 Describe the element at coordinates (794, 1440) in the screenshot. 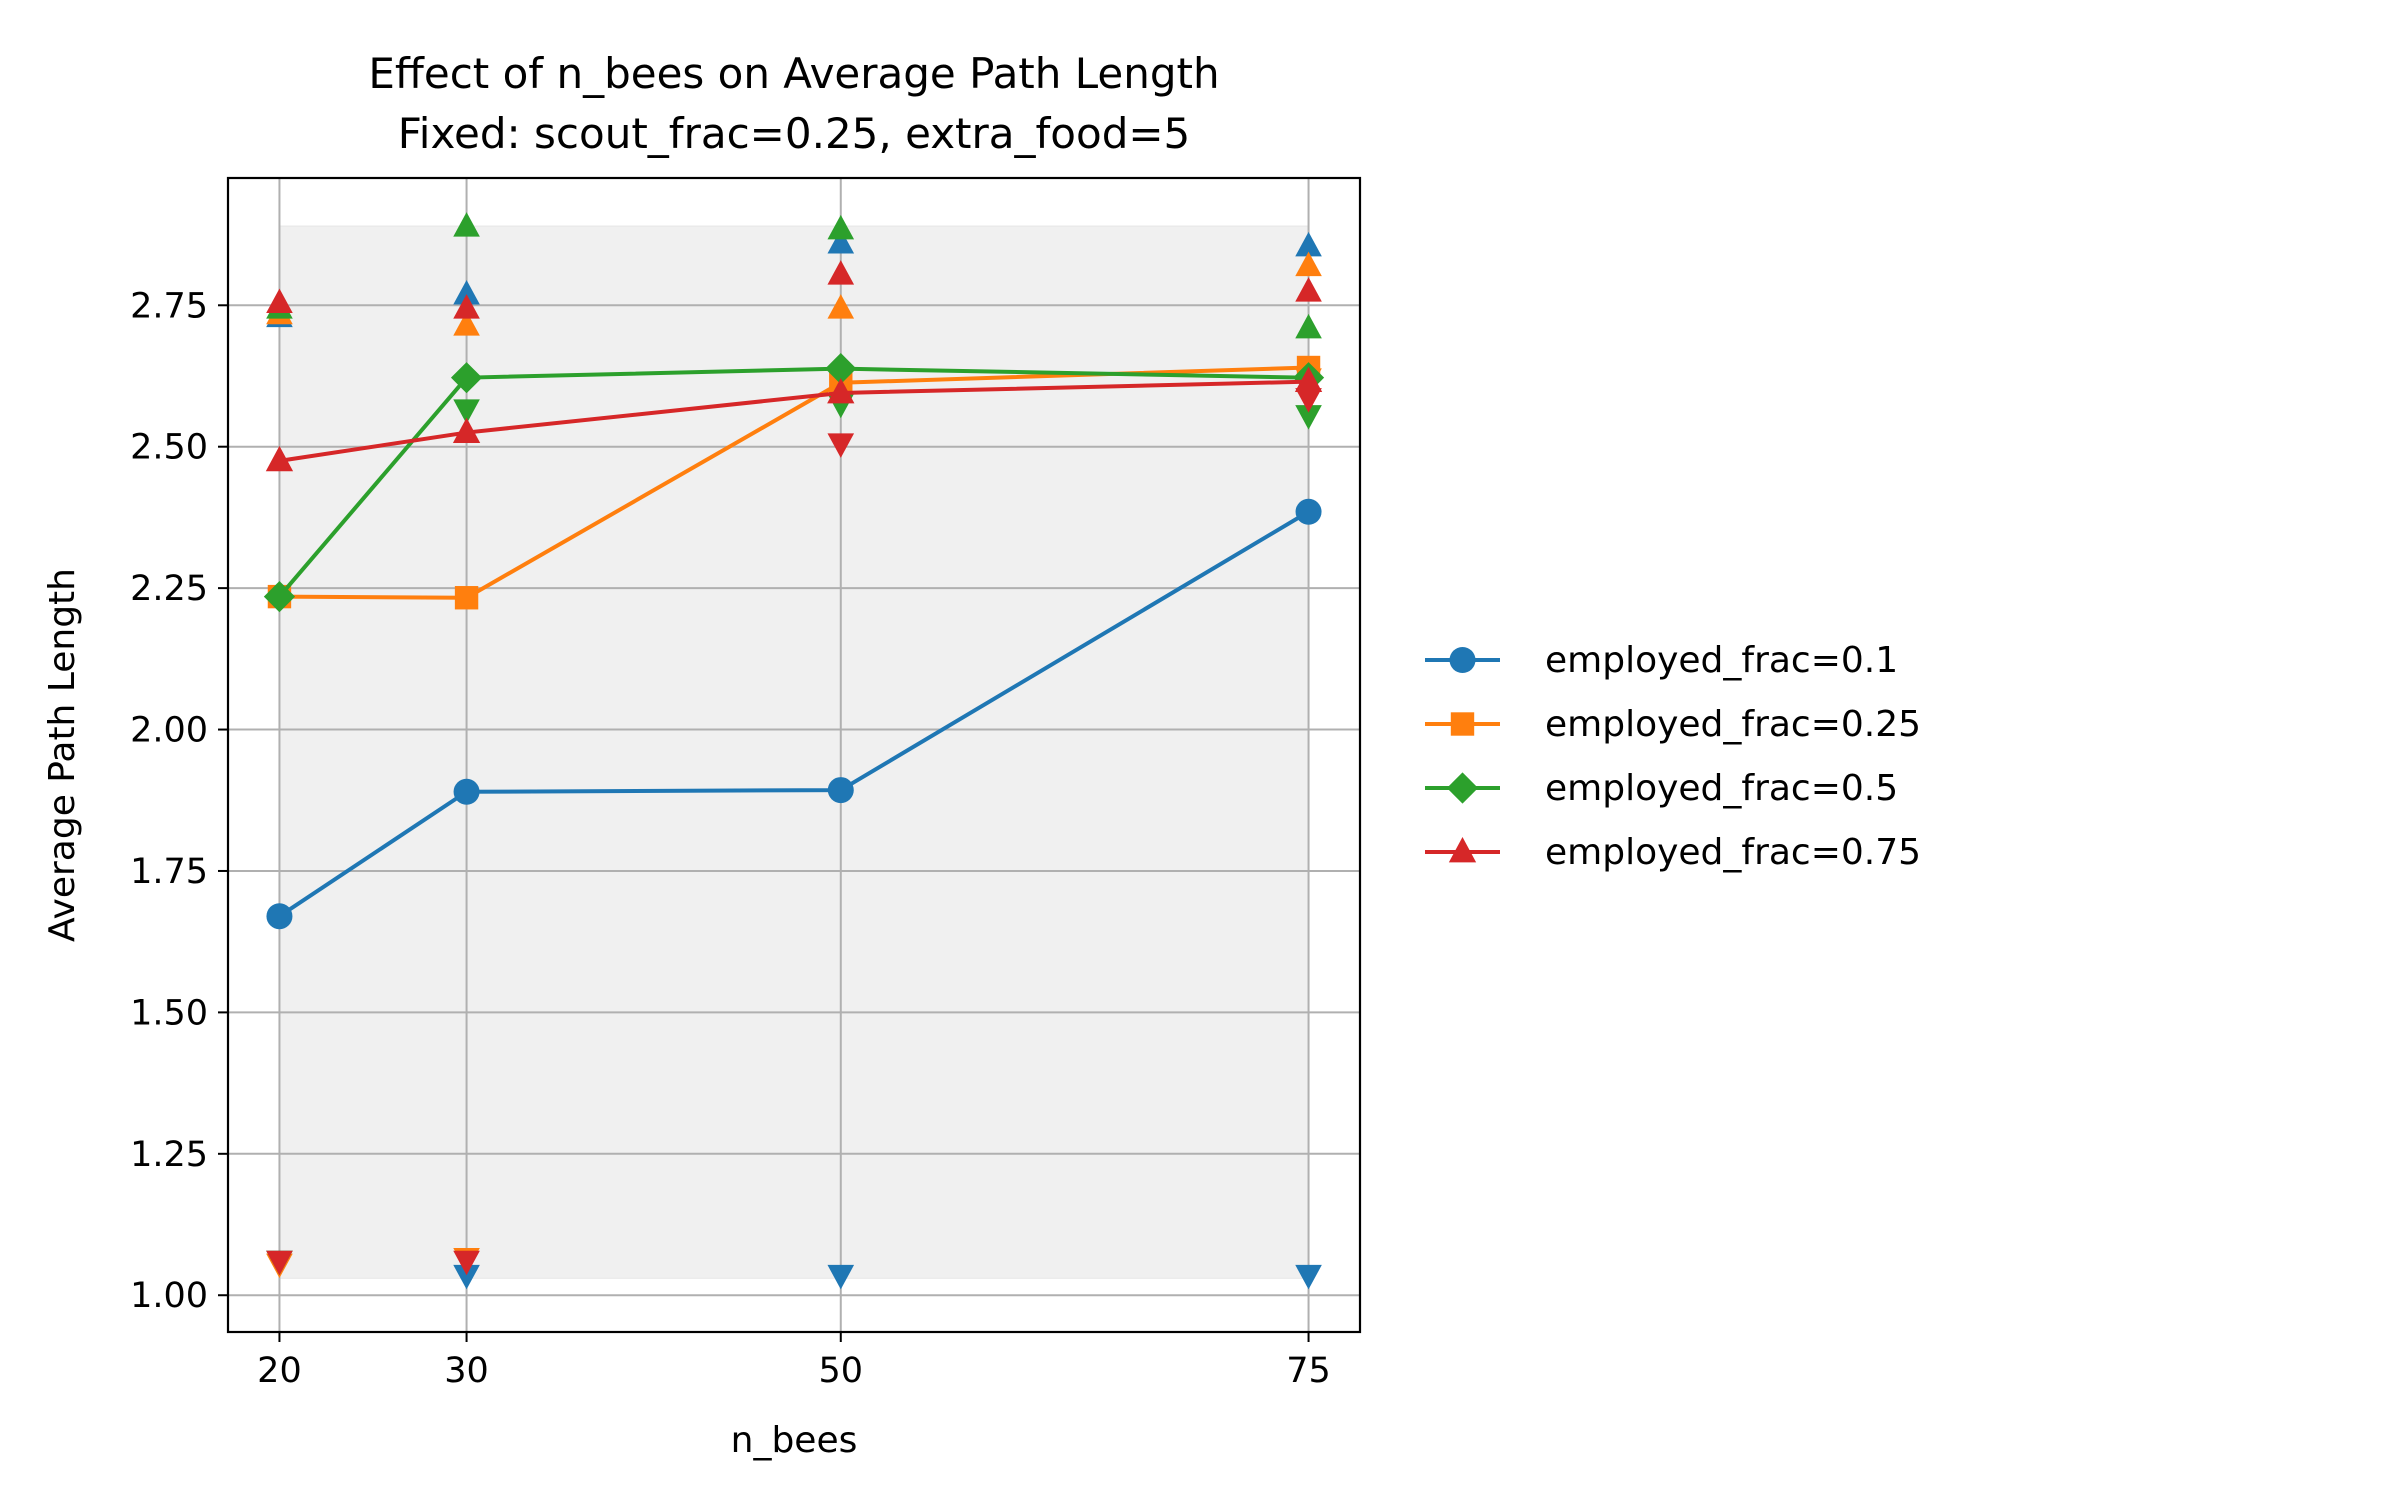

I see `x-axis-label: n_bees` at that location.